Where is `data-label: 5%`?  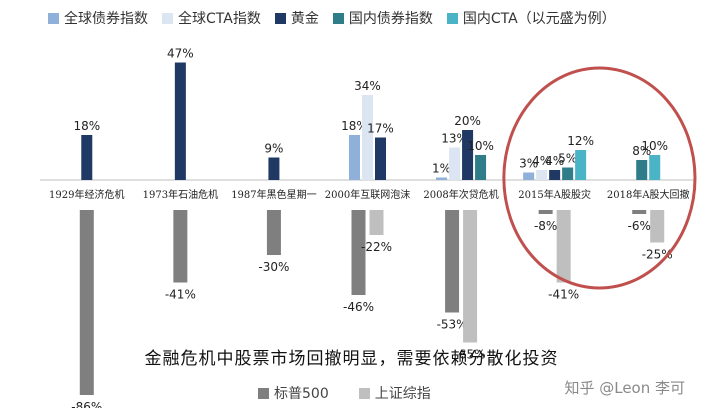 data-label: 5% is located at coordinates (567, 159).